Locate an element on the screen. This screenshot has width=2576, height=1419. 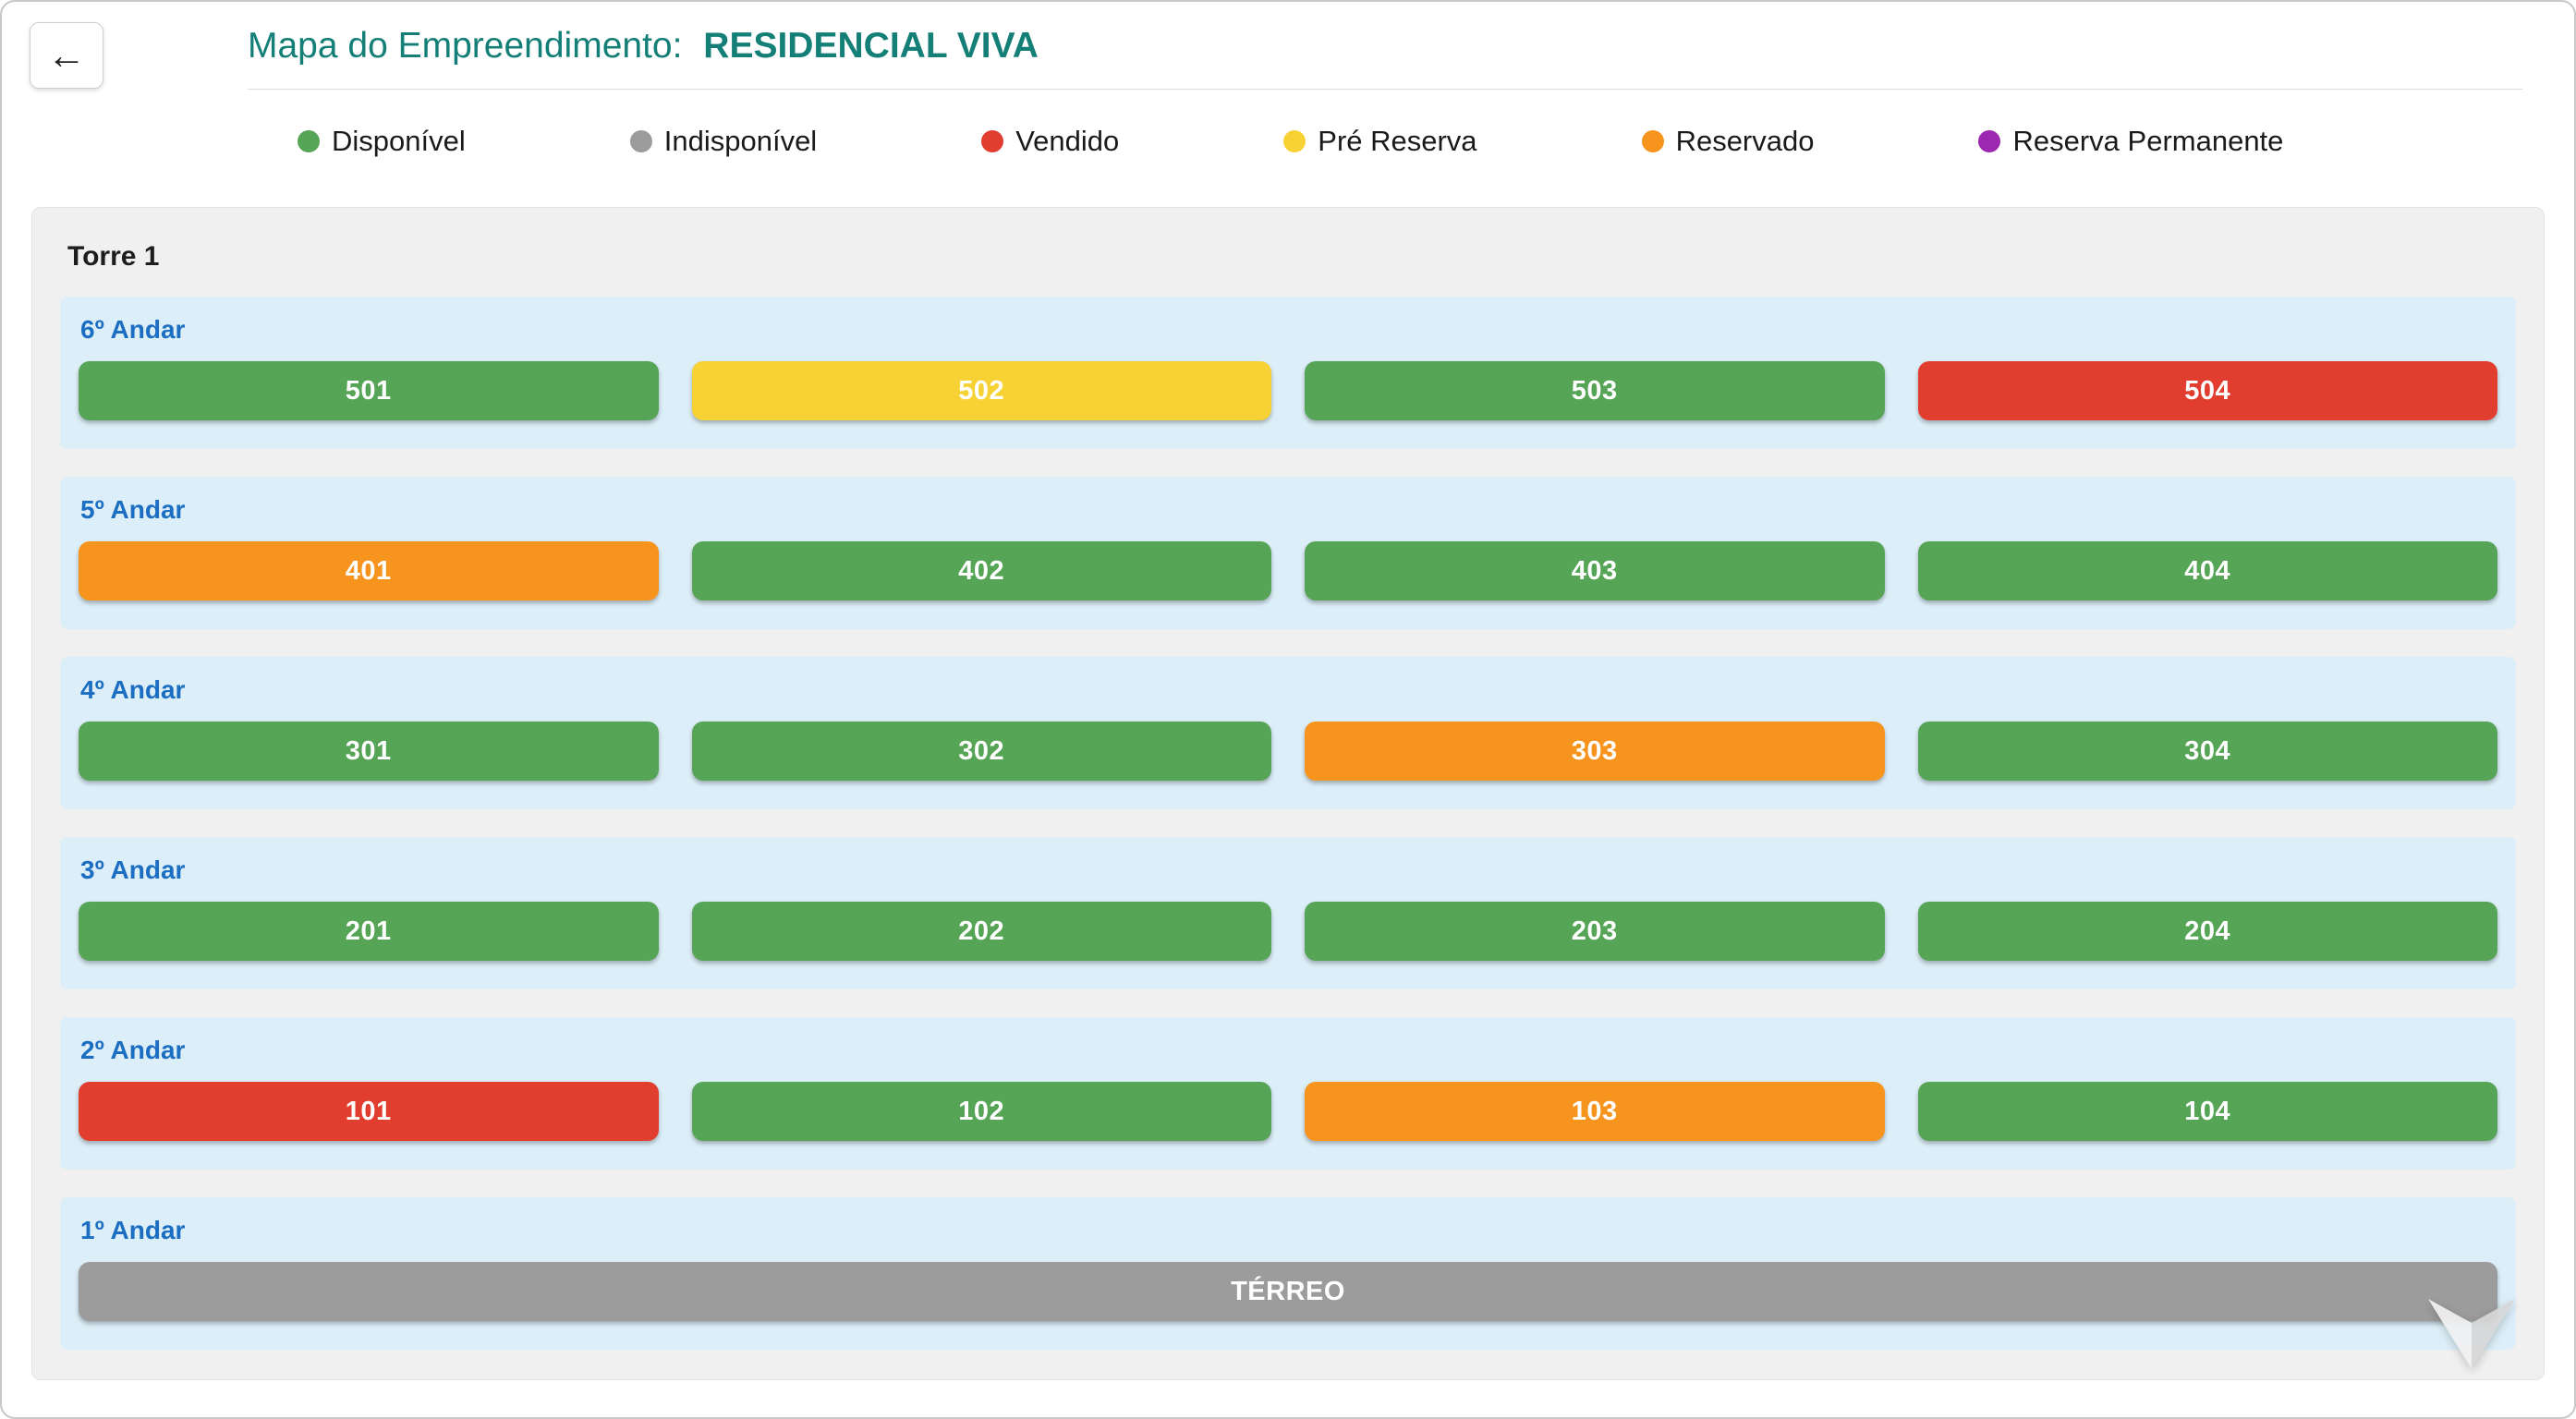
units-row: 401 402 403 404 is located at coordinates (1288, 570).